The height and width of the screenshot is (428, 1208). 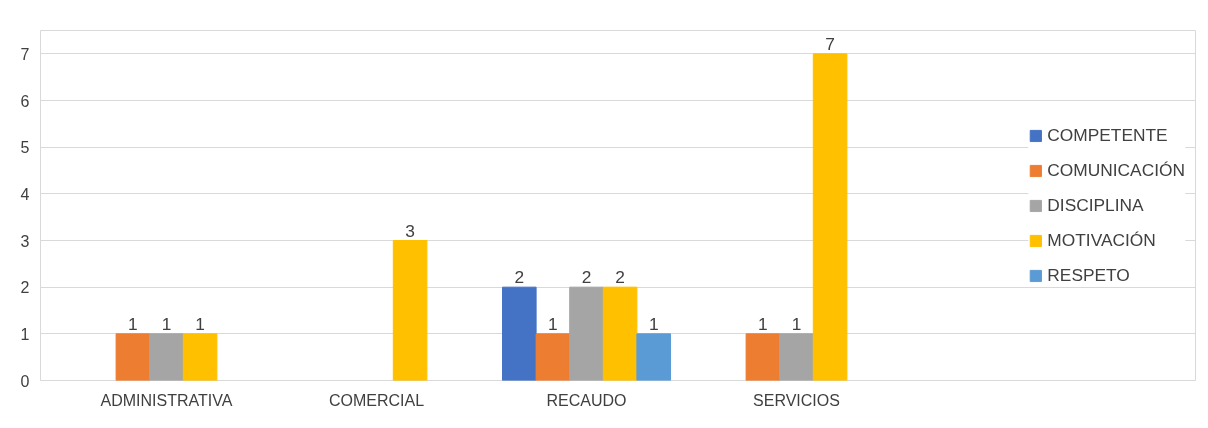 I want to click on x-tick-label: RECAUDO, so click(x=586, y=400).